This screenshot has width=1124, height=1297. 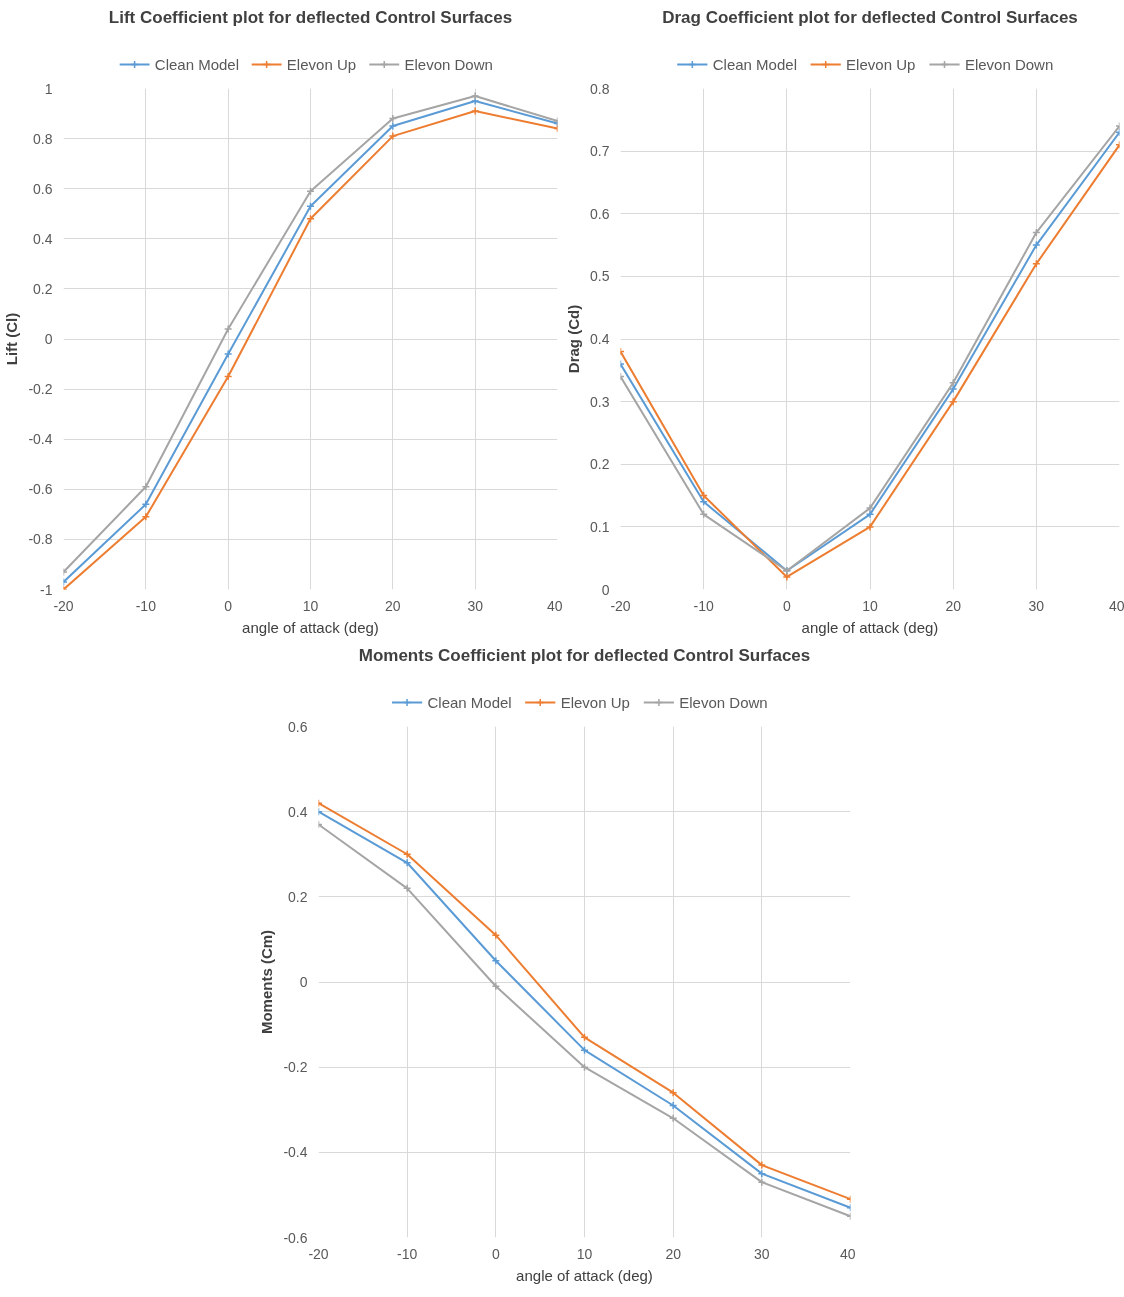 I want to click on y-tick-label: 0.3, so click(x=600, y=401).